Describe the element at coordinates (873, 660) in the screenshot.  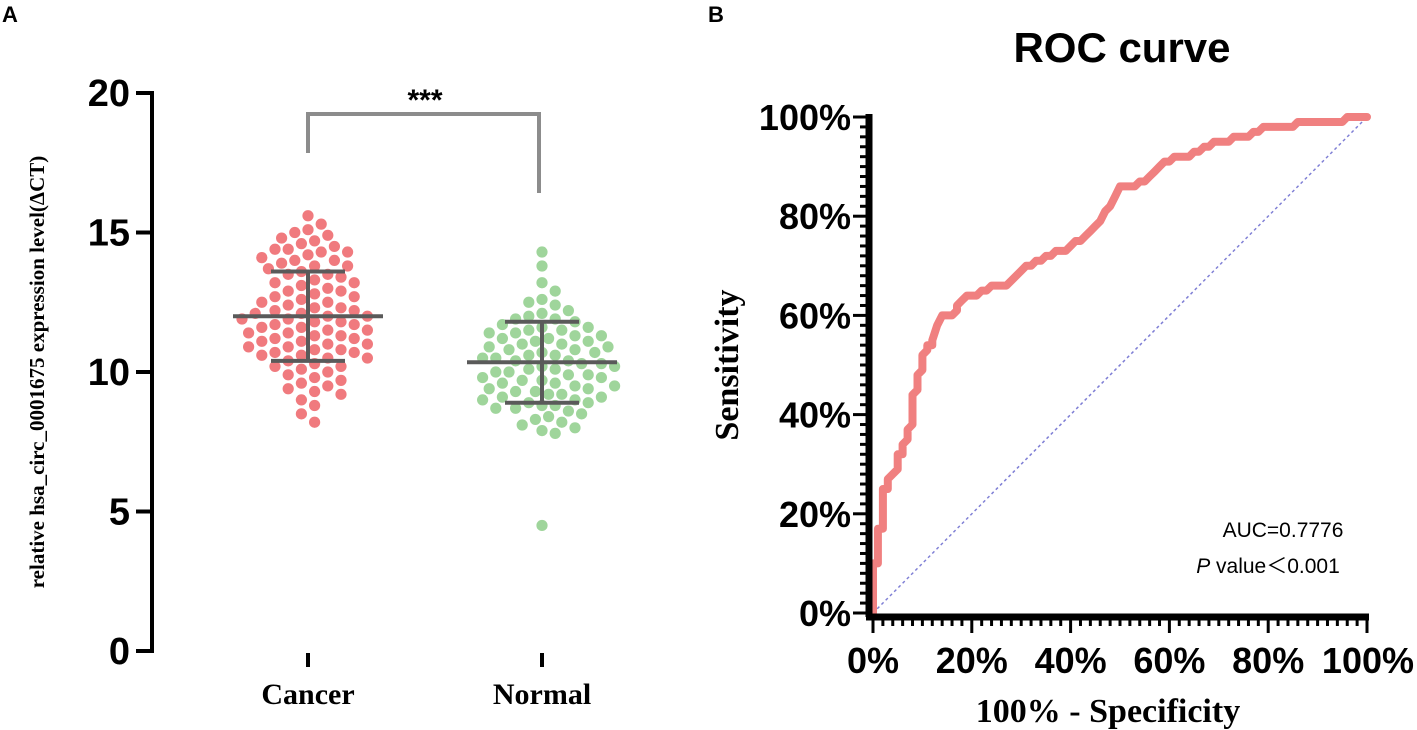
I see `roc-x-tick-label: 0%` at that location.